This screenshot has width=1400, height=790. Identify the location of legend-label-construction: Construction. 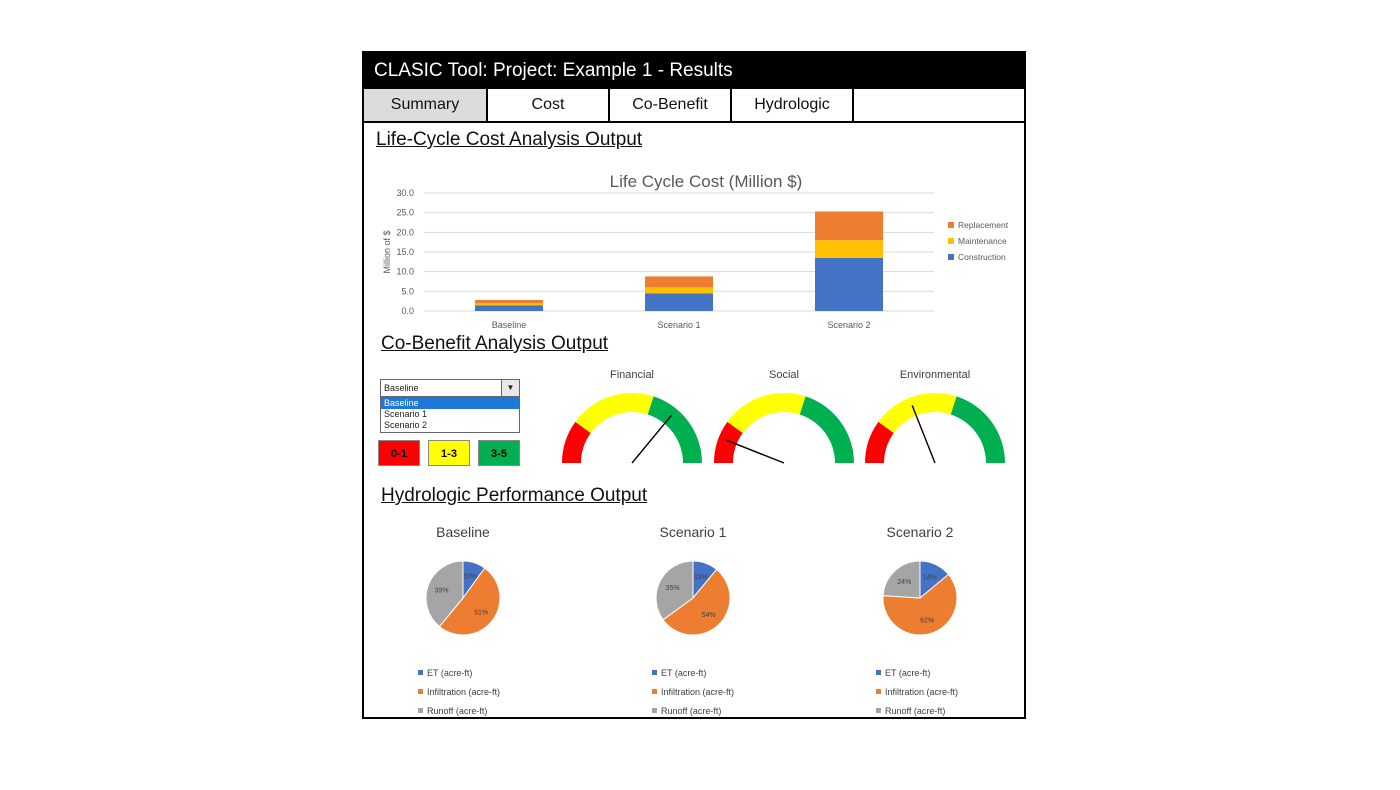
(982, 257).